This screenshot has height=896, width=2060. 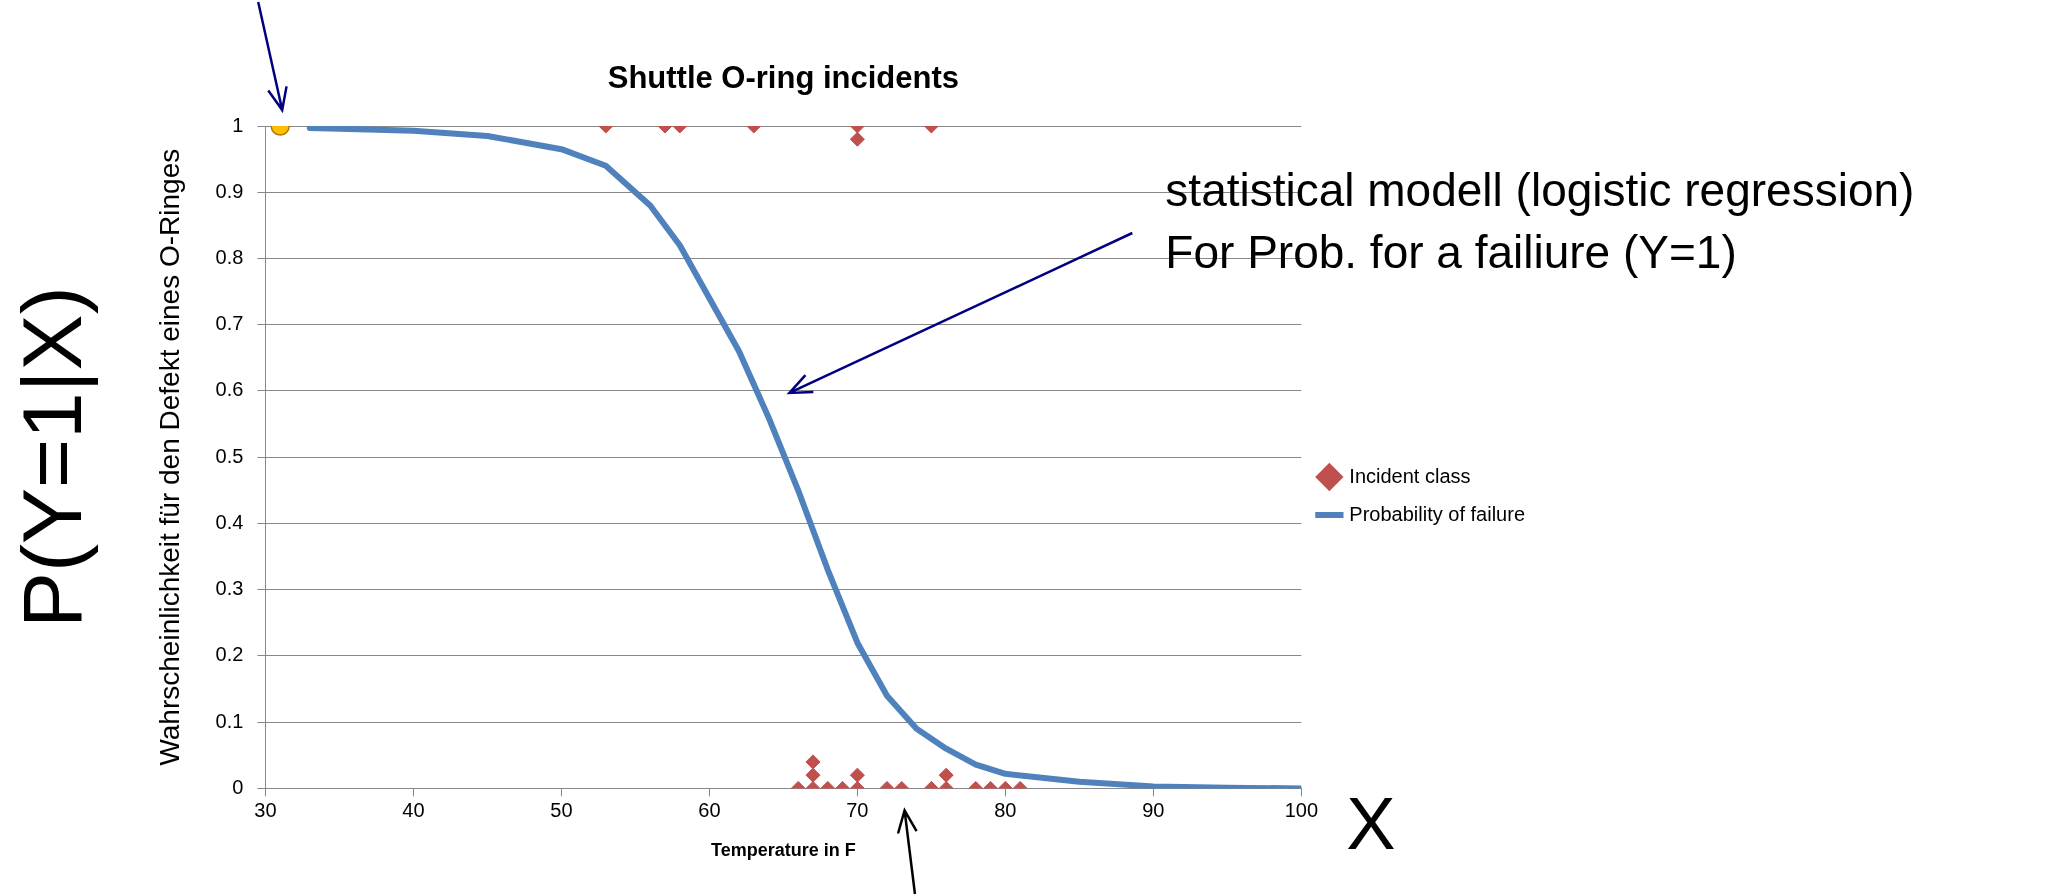 I want to click on x-tick-label: 40, so click(x=413, y=809).